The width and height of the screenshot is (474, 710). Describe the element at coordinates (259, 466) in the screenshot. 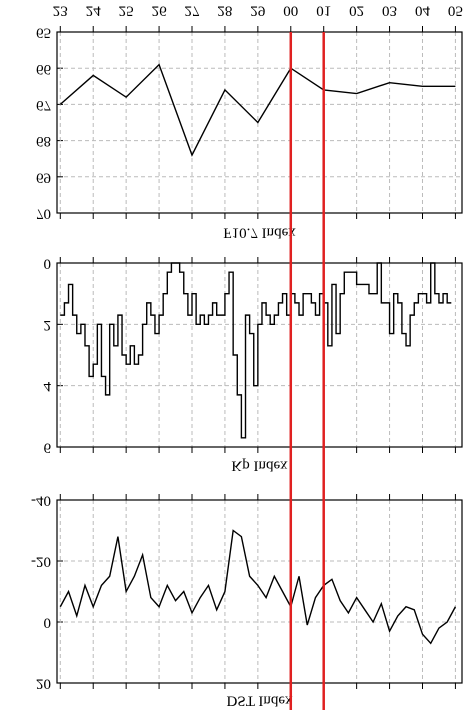

I see `axis-label: Kp Index` at that location.